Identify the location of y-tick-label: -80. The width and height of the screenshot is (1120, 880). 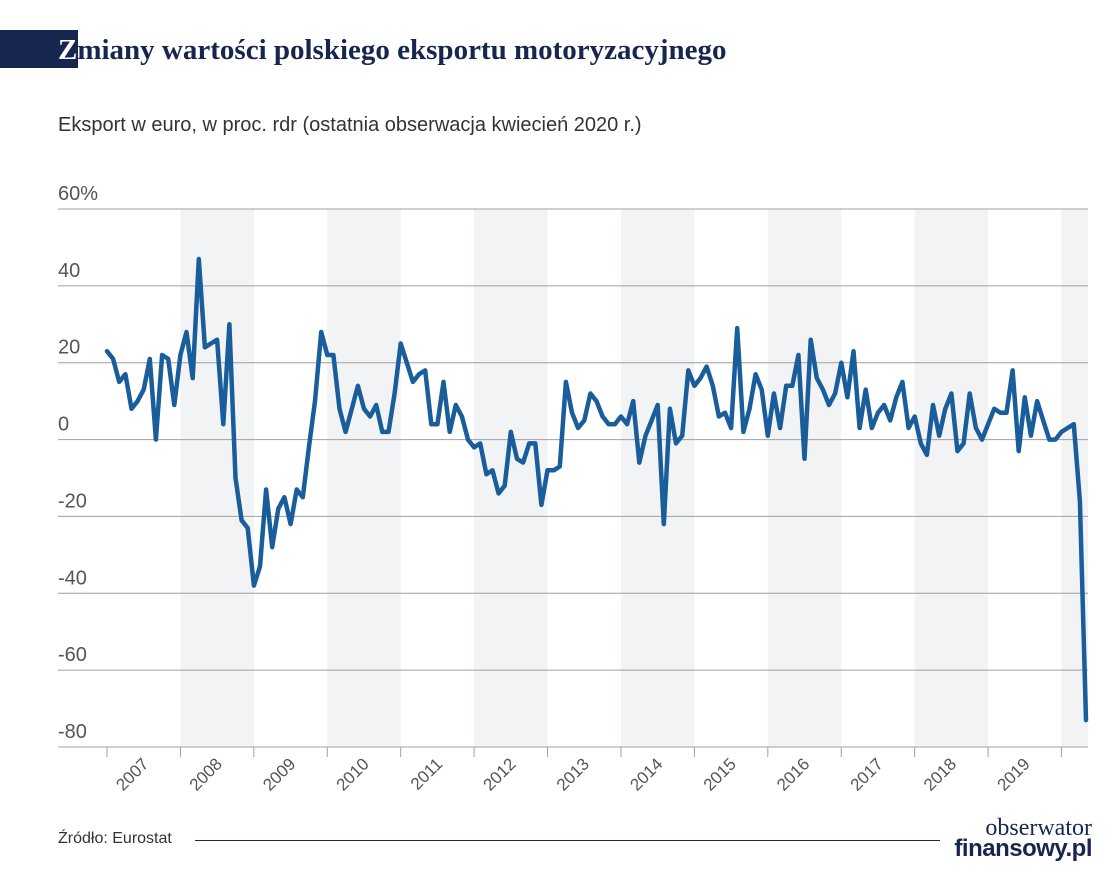
(72, 732).